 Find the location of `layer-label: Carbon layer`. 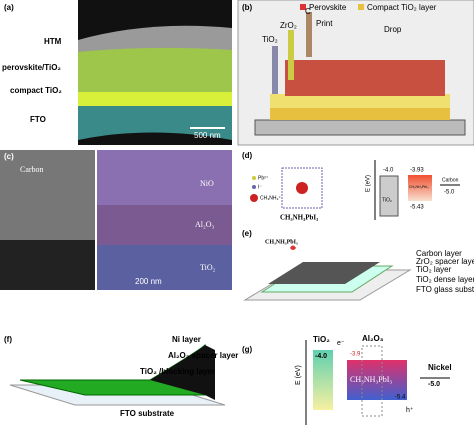

layer-label: Carbon layer is located at coordinates (439, 253).